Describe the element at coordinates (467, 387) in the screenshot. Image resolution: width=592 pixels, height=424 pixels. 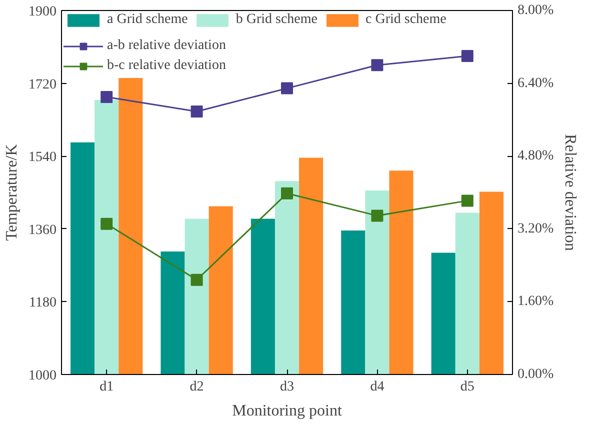
I see `x-tick-label: d5` at that location.